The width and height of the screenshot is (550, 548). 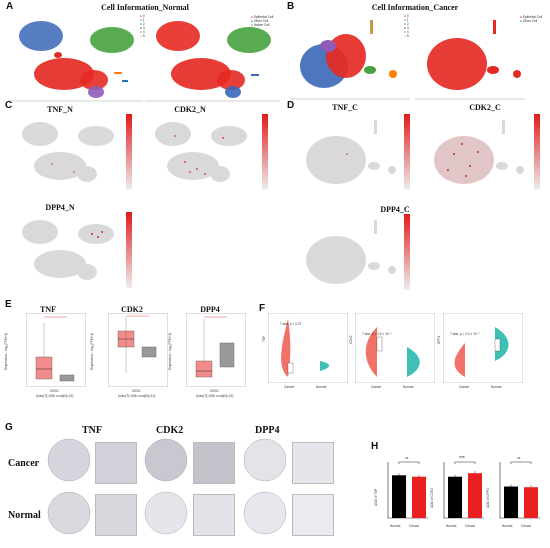 What do you see at coordinates (116, 515) in the screenshot?
I see `ihc-zoom-tnf-normal` at bounding box center [116, 515].